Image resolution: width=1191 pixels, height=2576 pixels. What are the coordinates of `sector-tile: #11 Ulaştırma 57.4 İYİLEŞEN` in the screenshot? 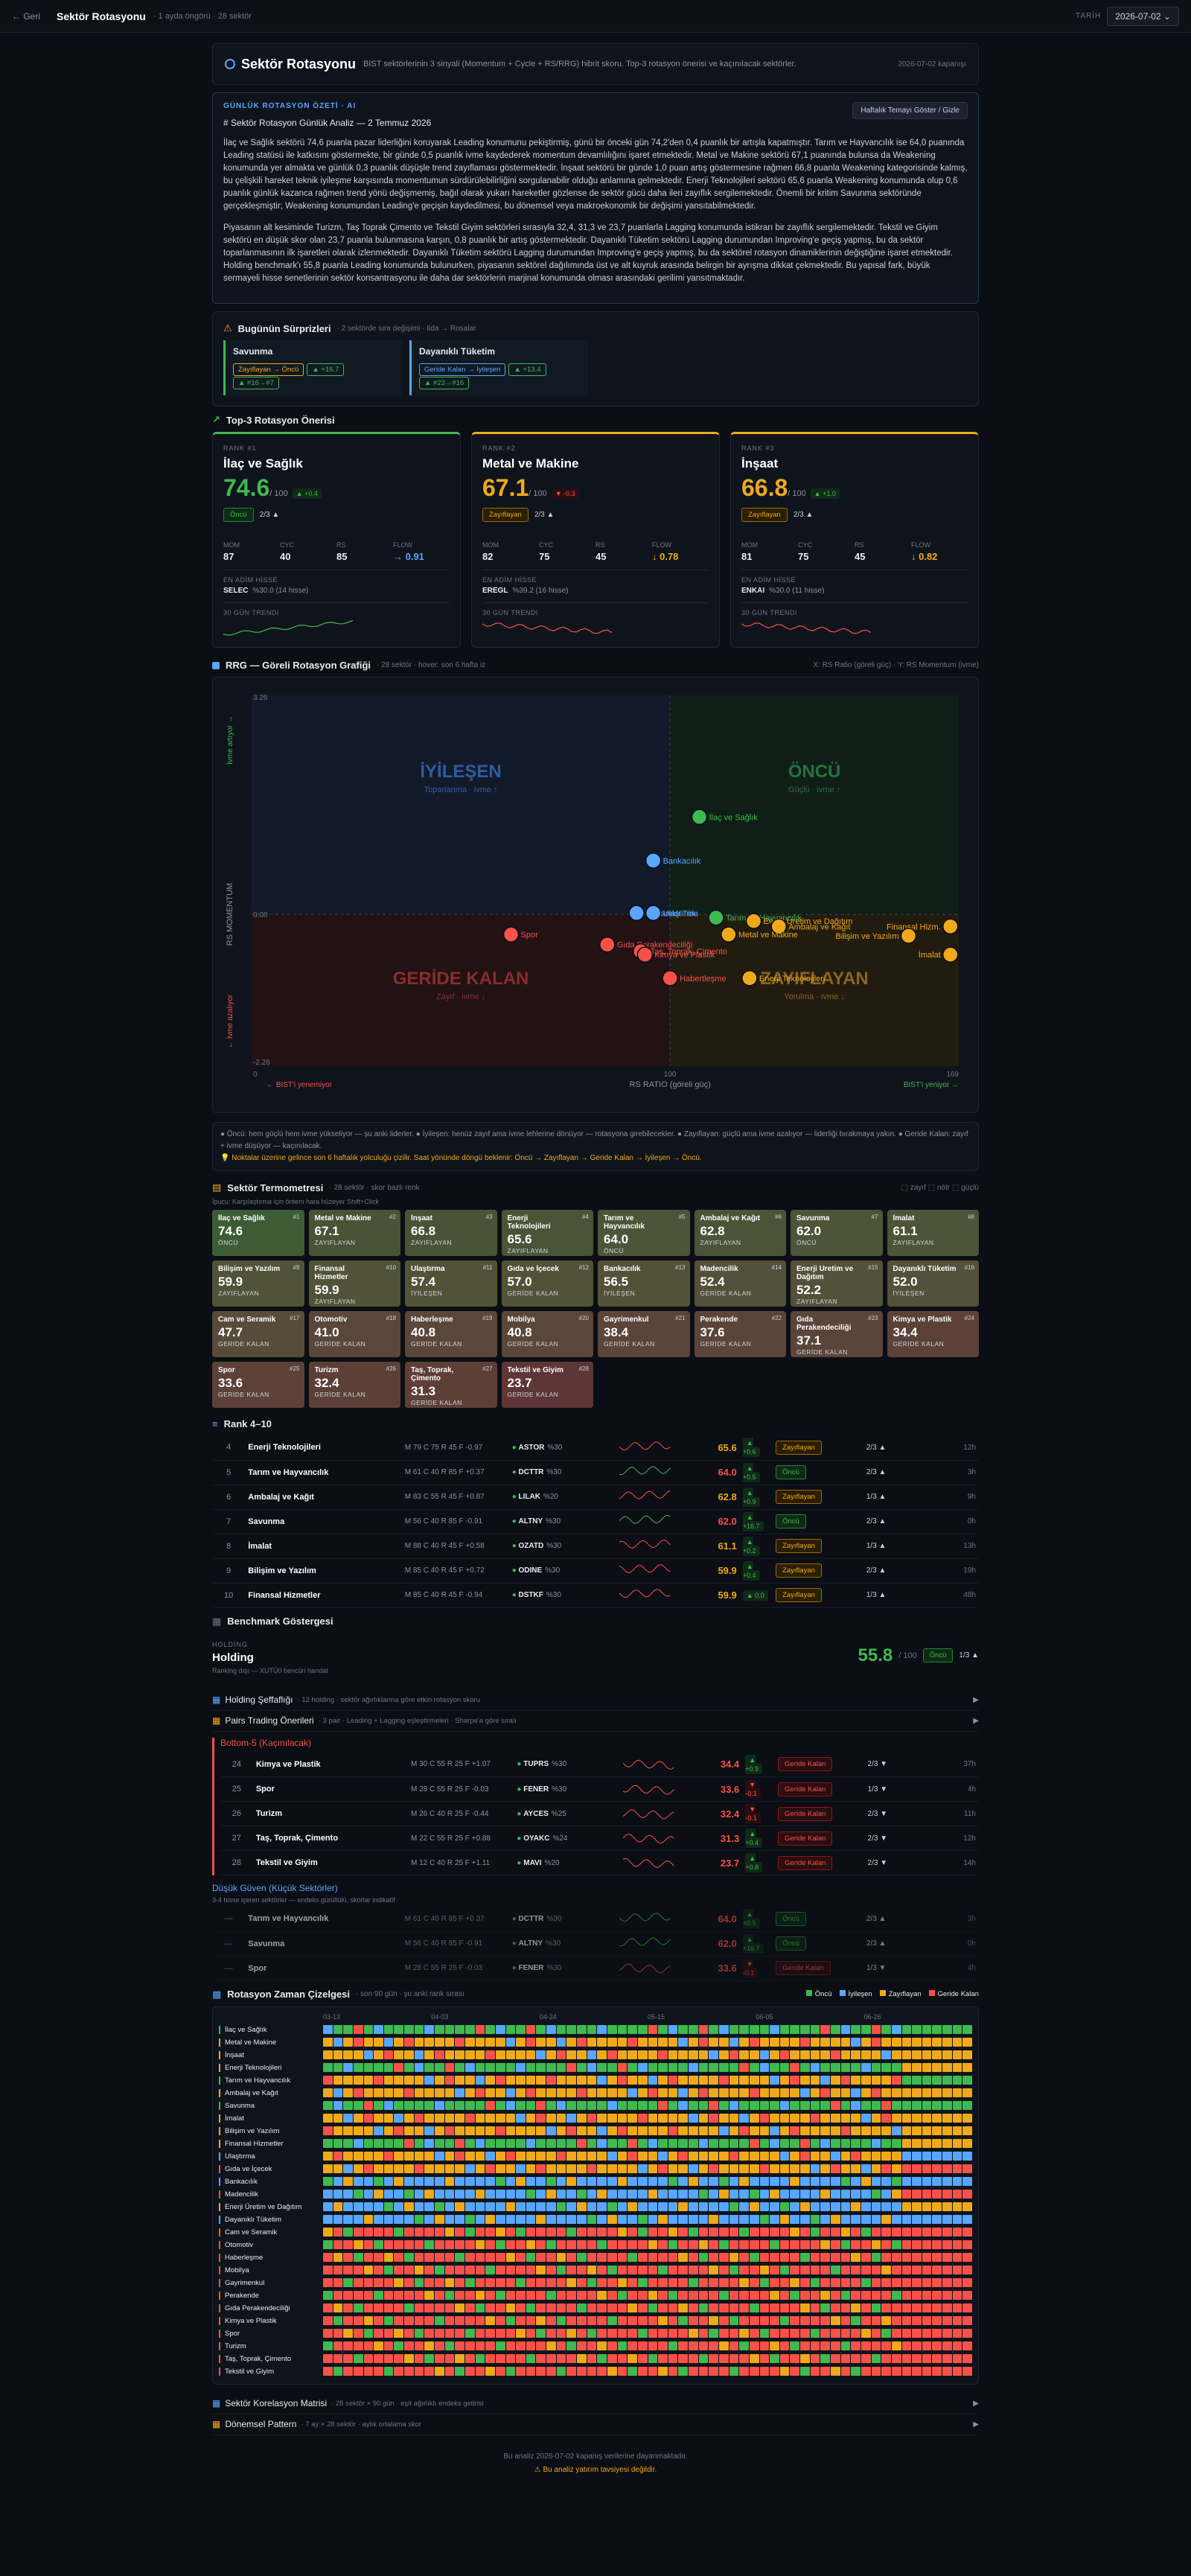 It's located at (451, 1283).